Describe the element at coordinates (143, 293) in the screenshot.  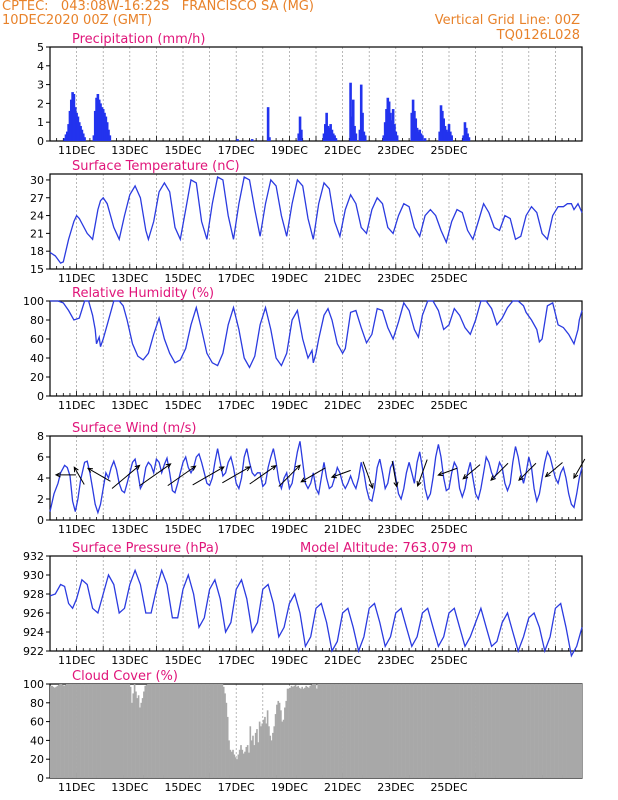
I see `humidity-title: Relative Humidity (%)` at that location.